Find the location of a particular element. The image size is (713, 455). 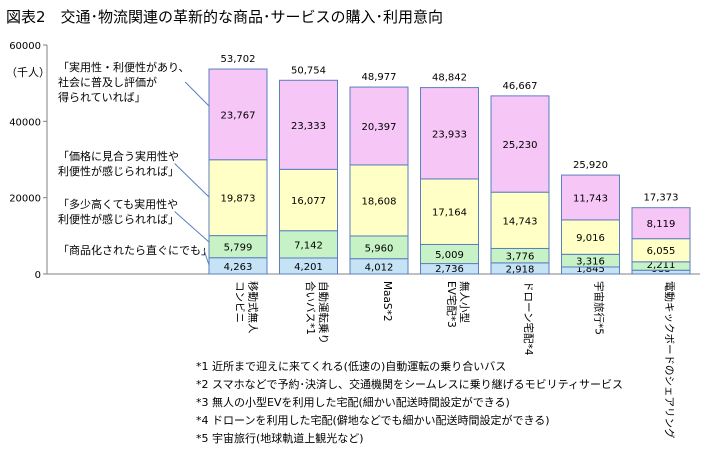

data-label: 20,397 is located at coordinates (379, 127).